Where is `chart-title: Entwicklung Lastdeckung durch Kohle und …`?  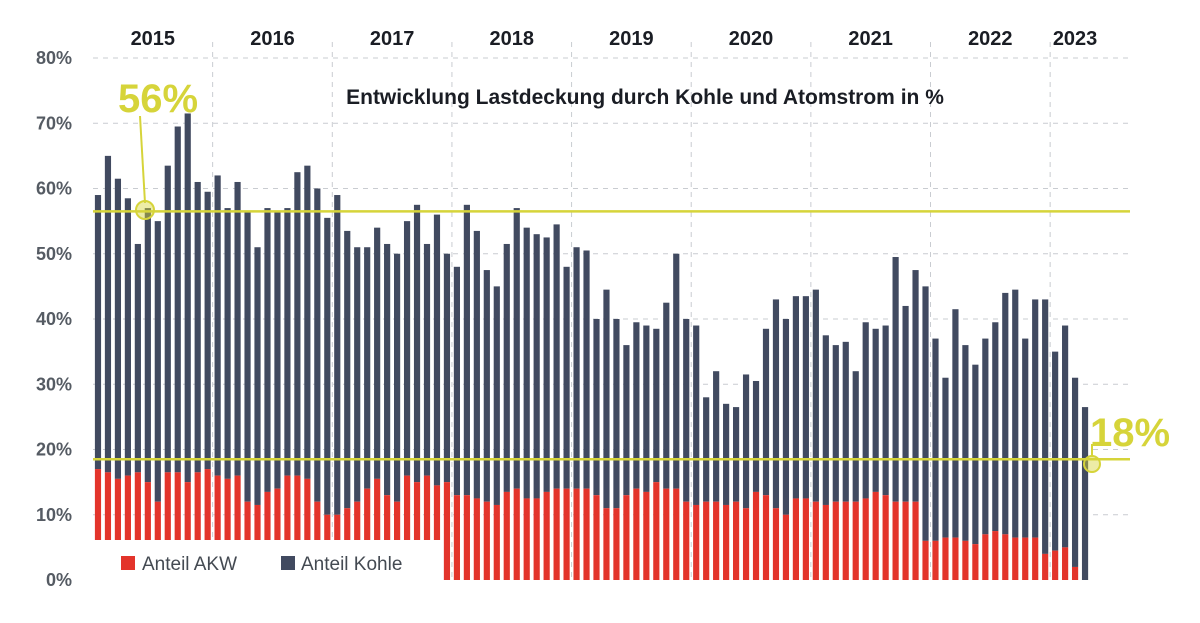 chart-title: Entwicklung Lastdeckung durch Kohle und … is located at coordinates (645, 97).